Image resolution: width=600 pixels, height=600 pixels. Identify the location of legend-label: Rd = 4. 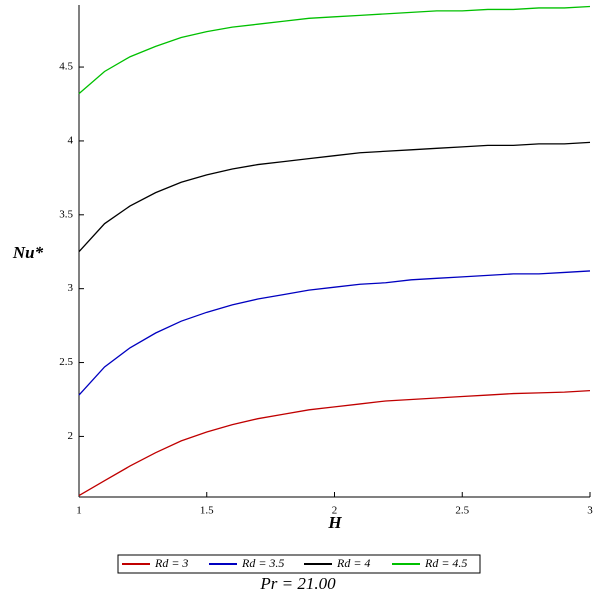
(353, 563).